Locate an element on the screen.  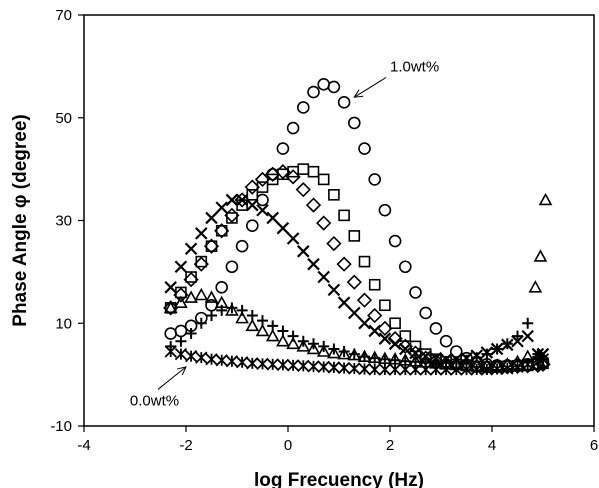
annotation-label: 0.0wt% is located at coordinates (154, 400).